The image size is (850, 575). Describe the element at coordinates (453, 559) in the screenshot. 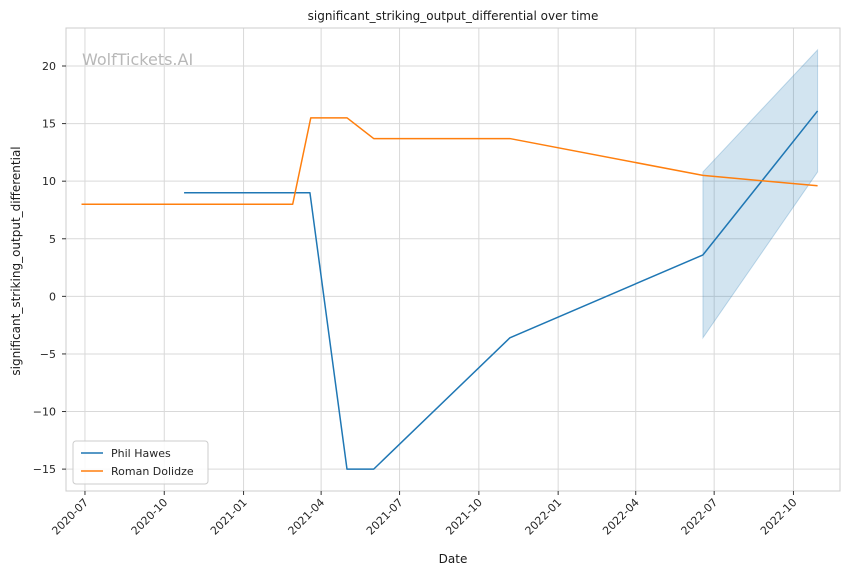

I see `x-axis-label: Date` at that location.